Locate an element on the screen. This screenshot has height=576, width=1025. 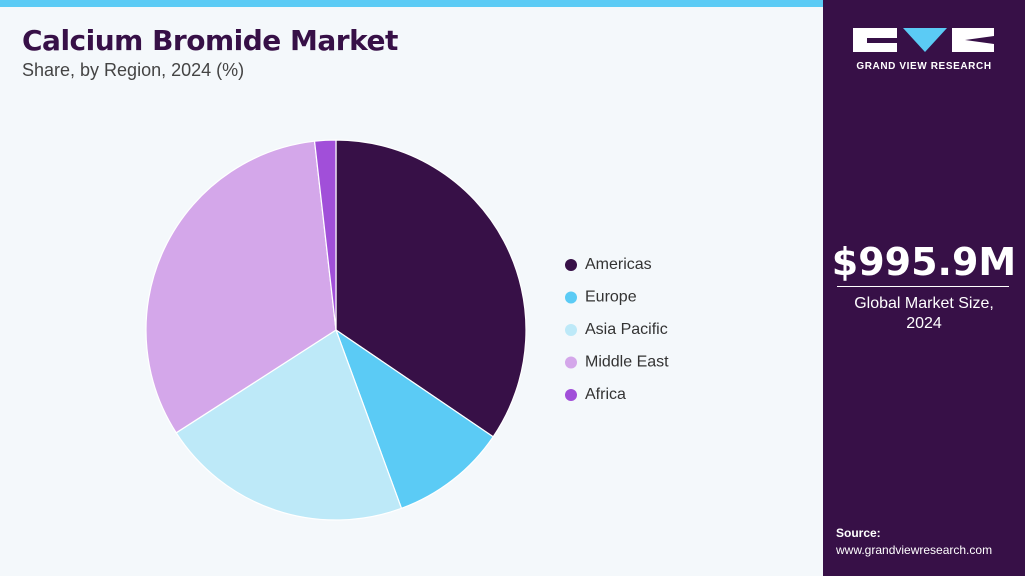
separator is located at coordinates (923, 286).